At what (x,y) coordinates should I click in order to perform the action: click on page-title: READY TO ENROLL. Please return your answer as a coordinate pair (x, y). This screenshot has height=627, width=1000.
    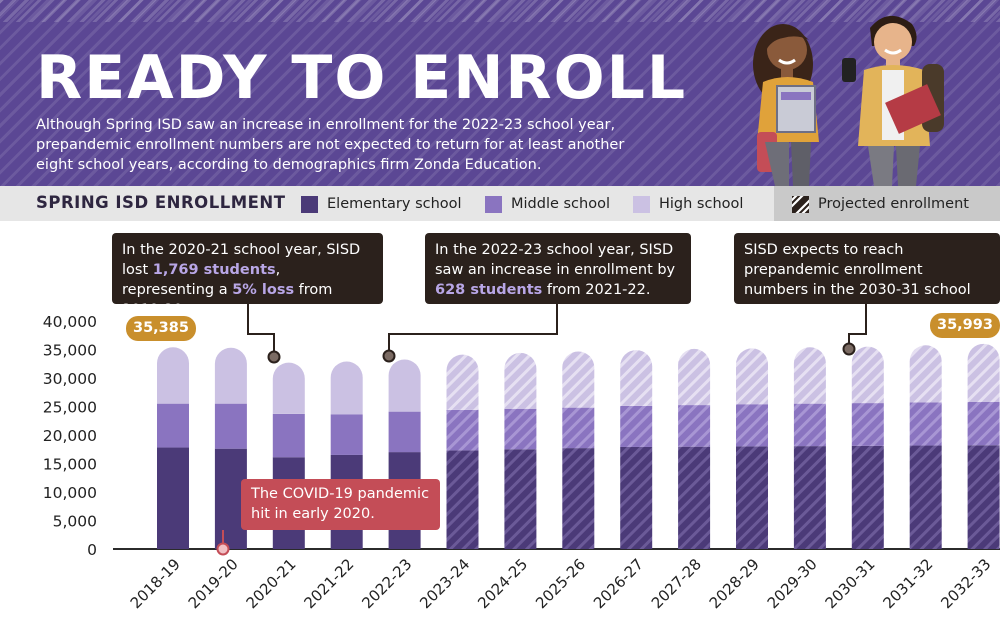
    Looking at the image, I should click on (362, 78).